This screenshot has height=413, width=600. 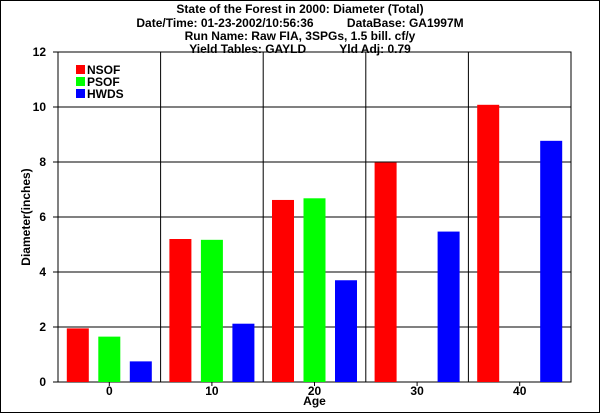 I want to click on x-tick-label: 30, so click(x=417, y=391).